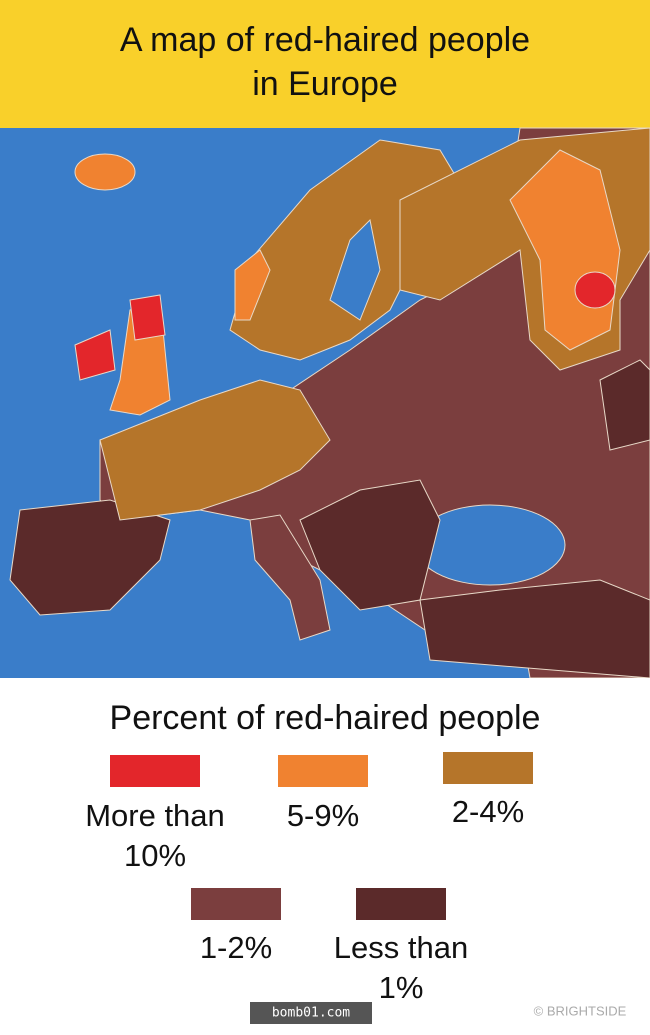 The image size is (650, 1035). I want to click on source-box, so click(311, 1013).